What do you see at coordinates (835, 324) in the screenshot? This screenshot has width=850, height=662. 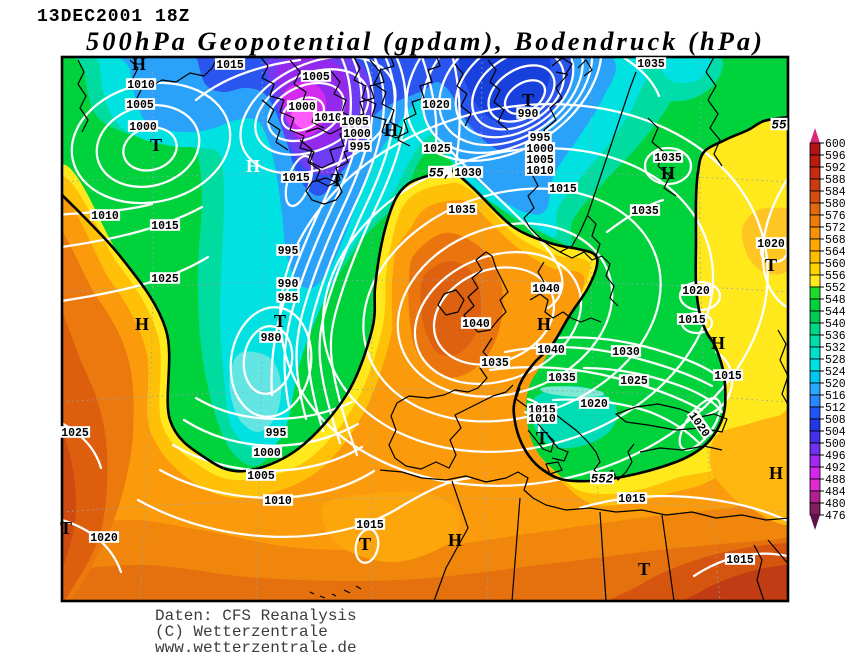 I see `svg-text: 540` at bounding box center [835, 324].